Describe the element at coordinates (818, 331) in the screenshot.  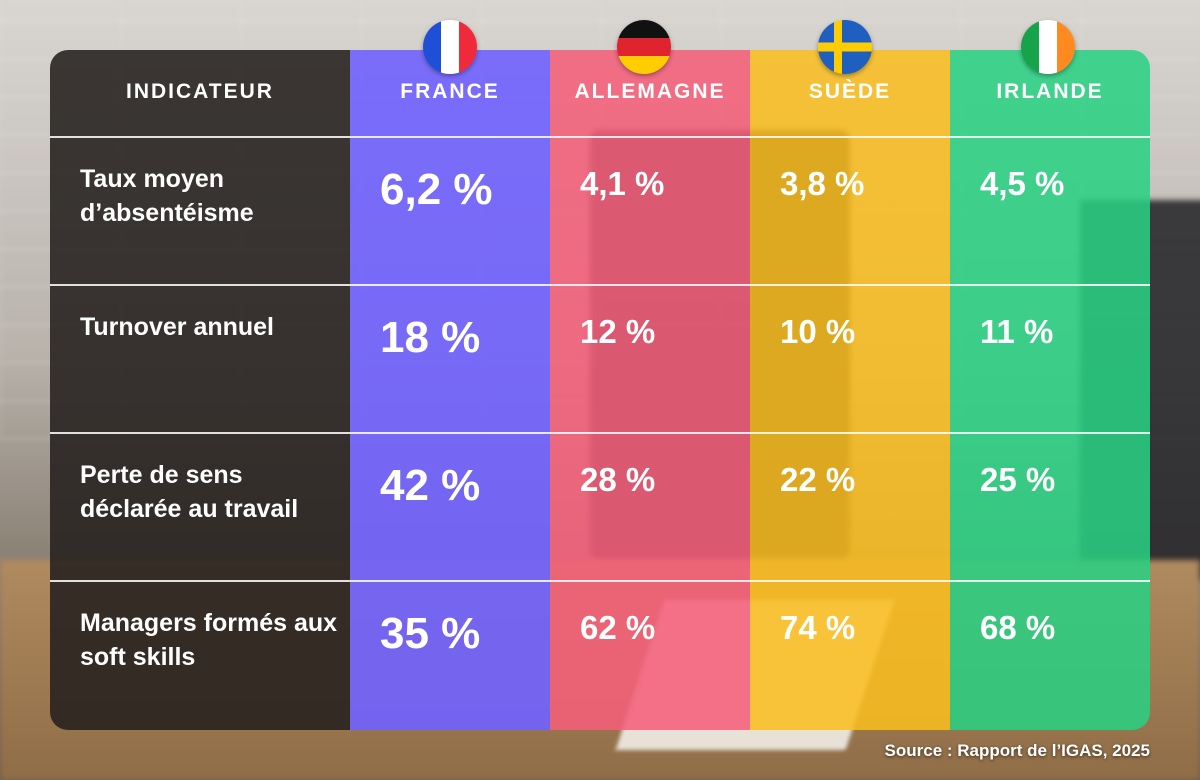
I see `cell-sweden-turnover: 10 %` at that location.